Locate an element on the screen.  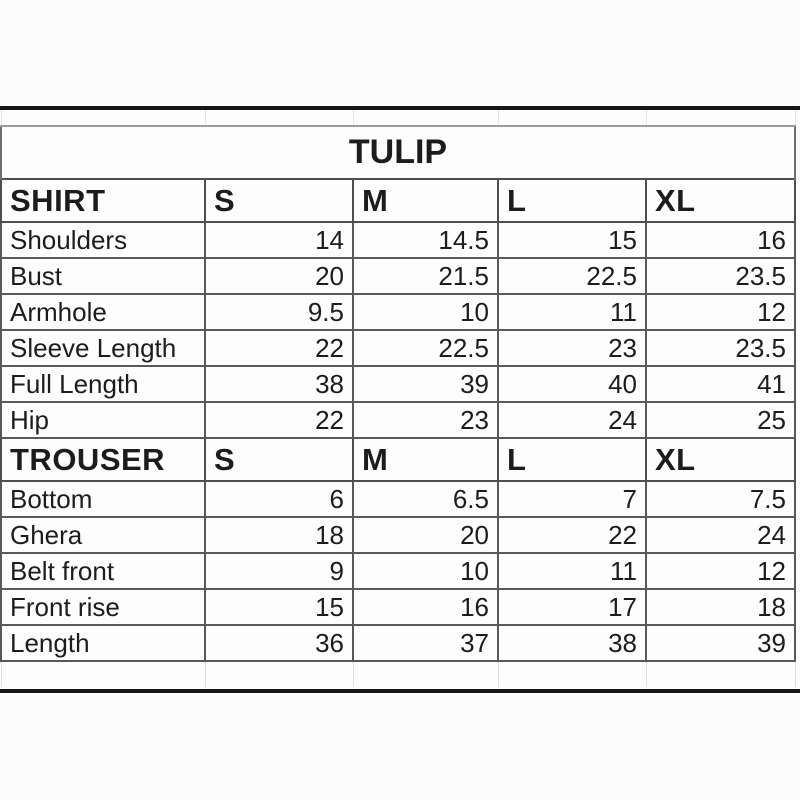
value-cell: 41 is located at coordinates (720, 384).